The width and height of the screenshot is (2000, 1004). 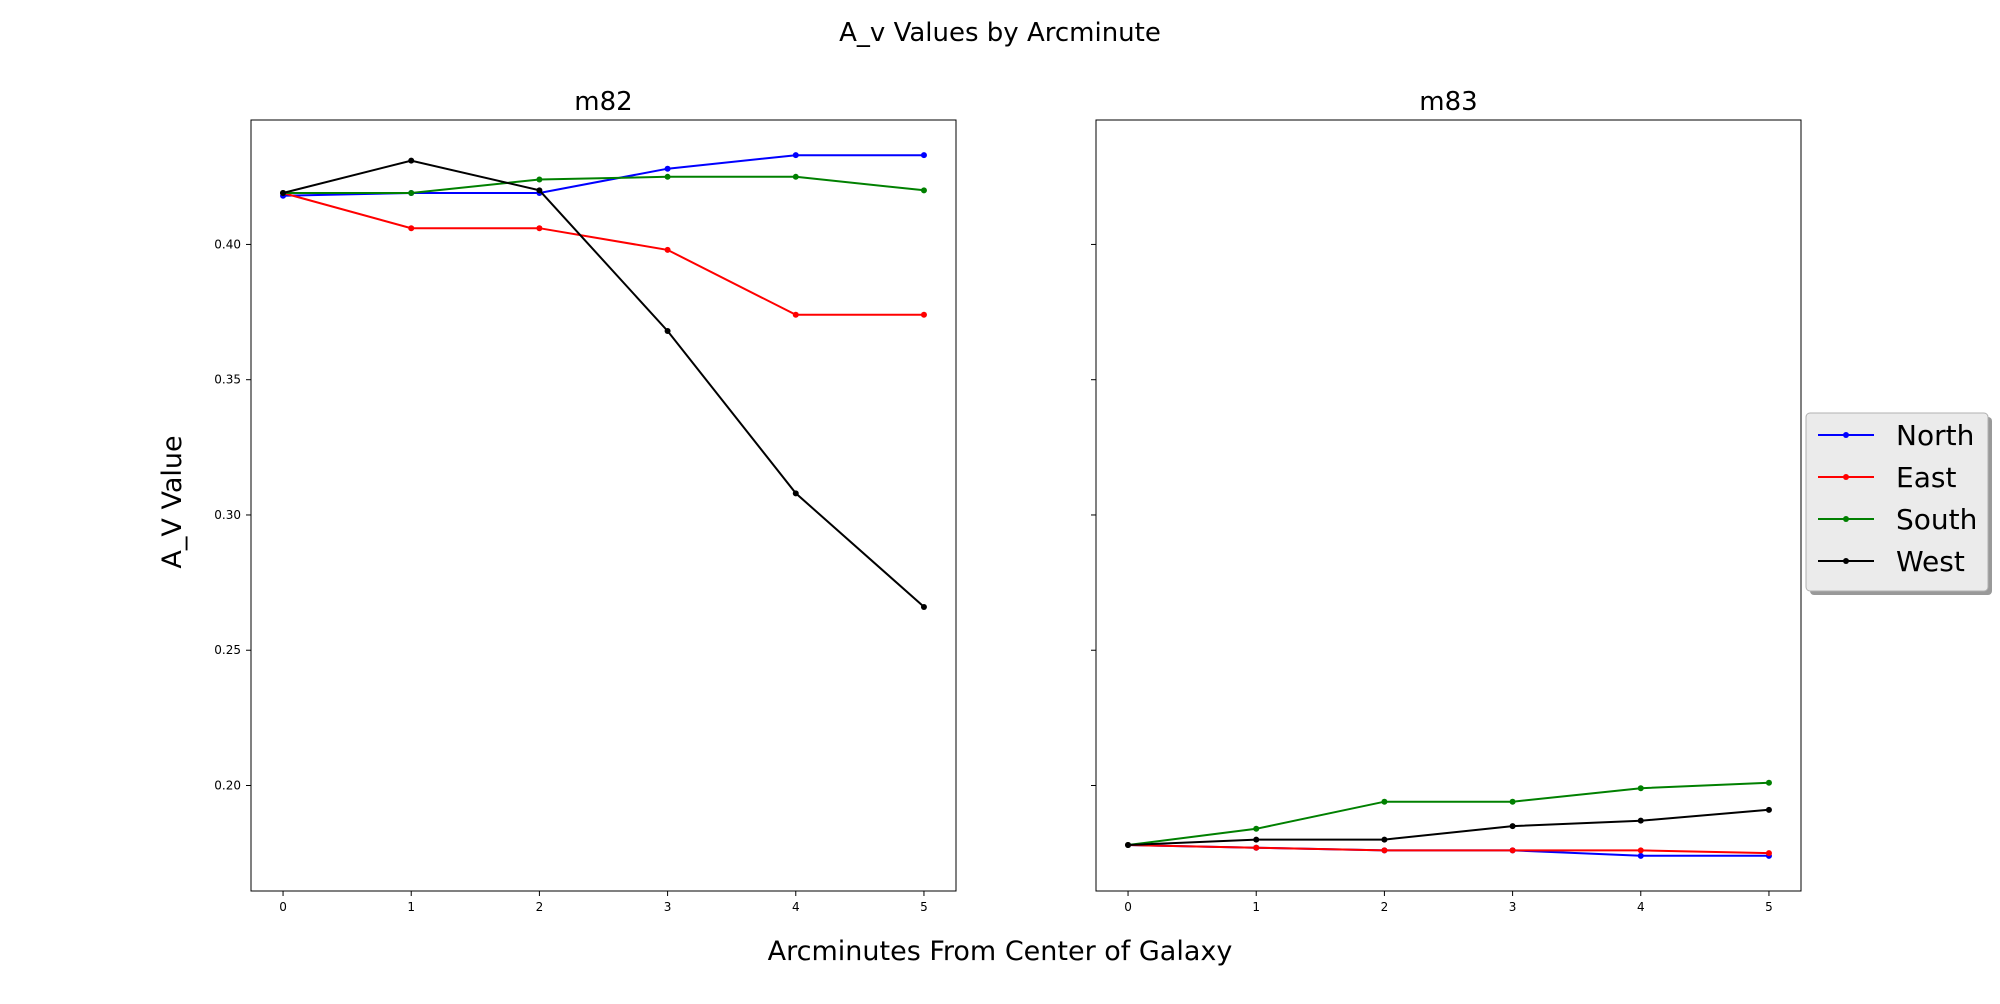 I want to click on legend-entry-east: East, so click(x=1887, y=477).